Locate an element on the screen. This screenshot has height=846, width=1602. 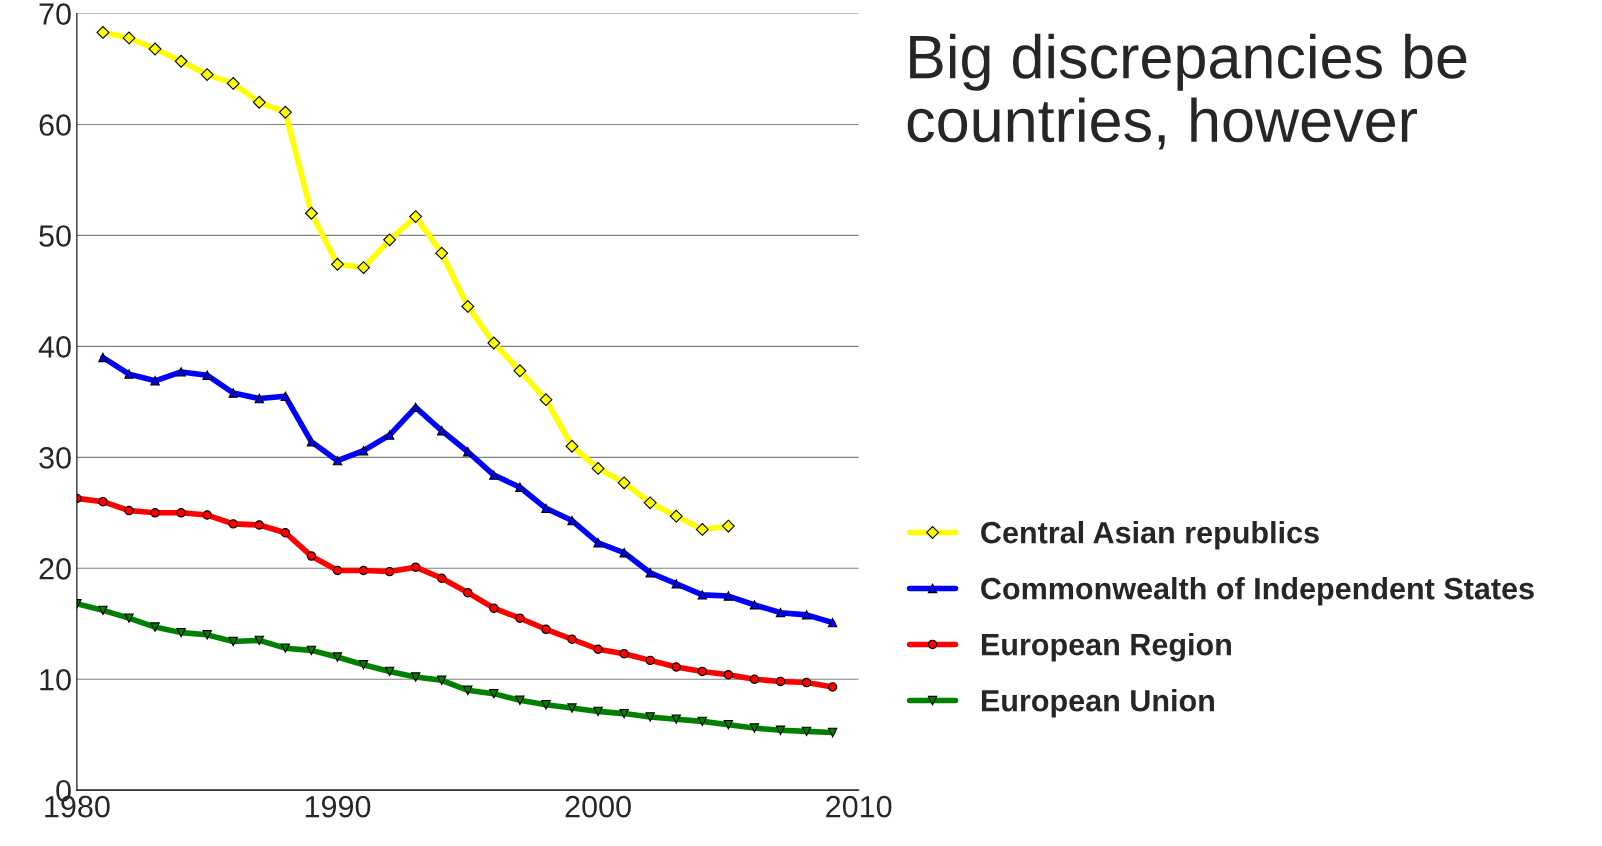
x-tick-label: 2000 is located at coordinates (598, 806).